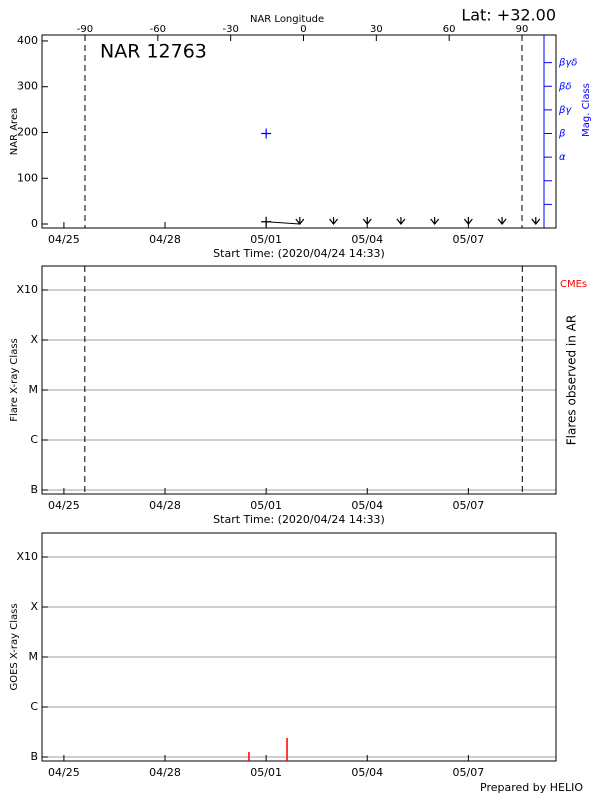 The image size is (600, 800). Describe the element at coordinates (287, 19) in the screenshot. I see `x2-axis-label: NAR Longitude` at that location.